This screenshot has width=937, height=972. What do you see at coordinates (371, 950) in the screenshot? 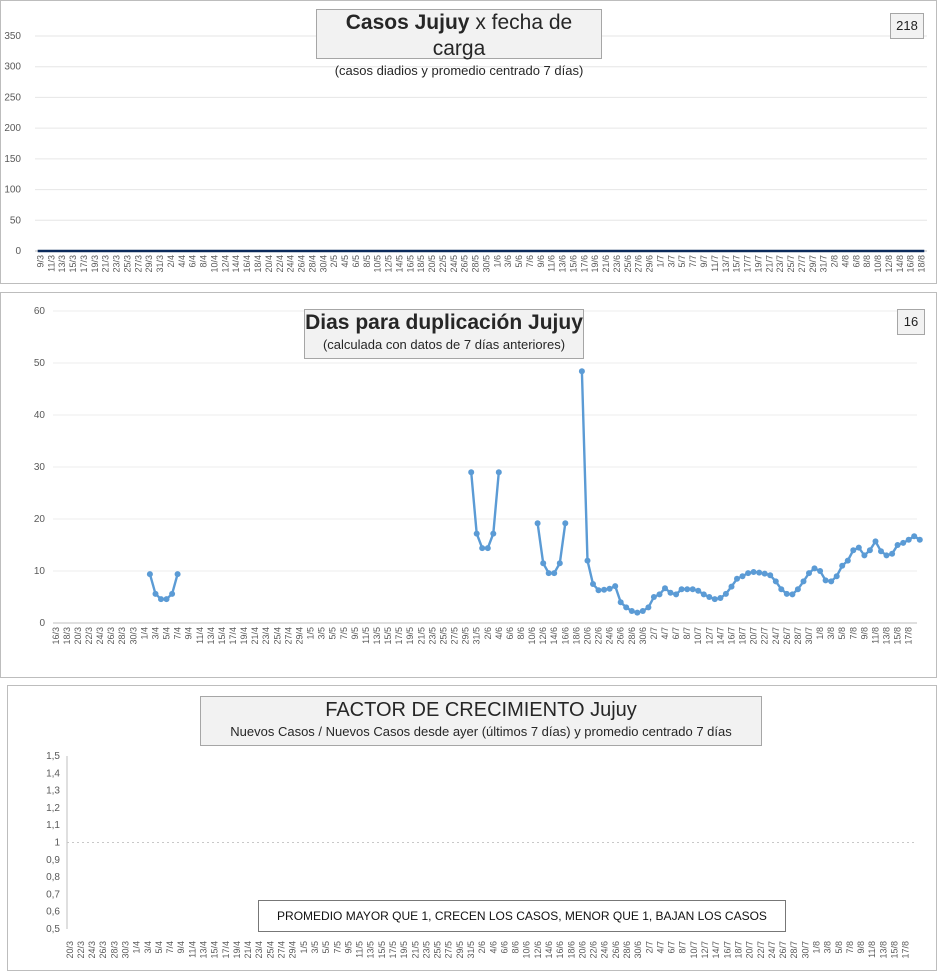
I see `x-tick-label: 13/5` at bounding box center [371, 950].